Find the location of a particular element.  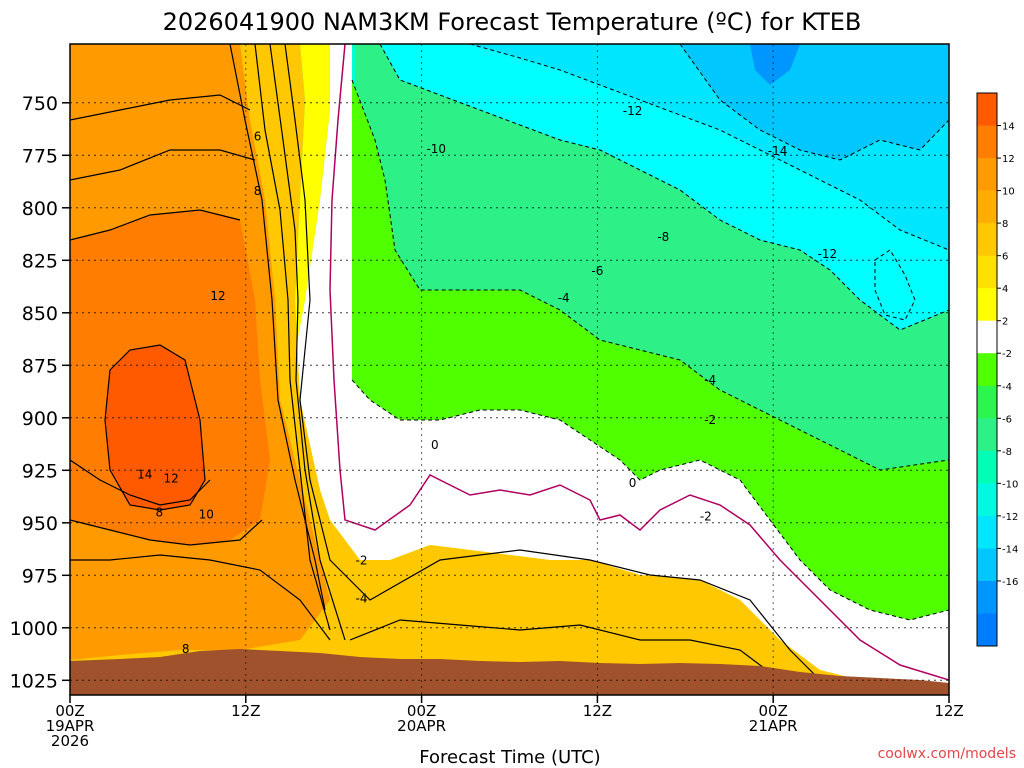

colorbar-label: -2 is located at coordinates (1007, 354).